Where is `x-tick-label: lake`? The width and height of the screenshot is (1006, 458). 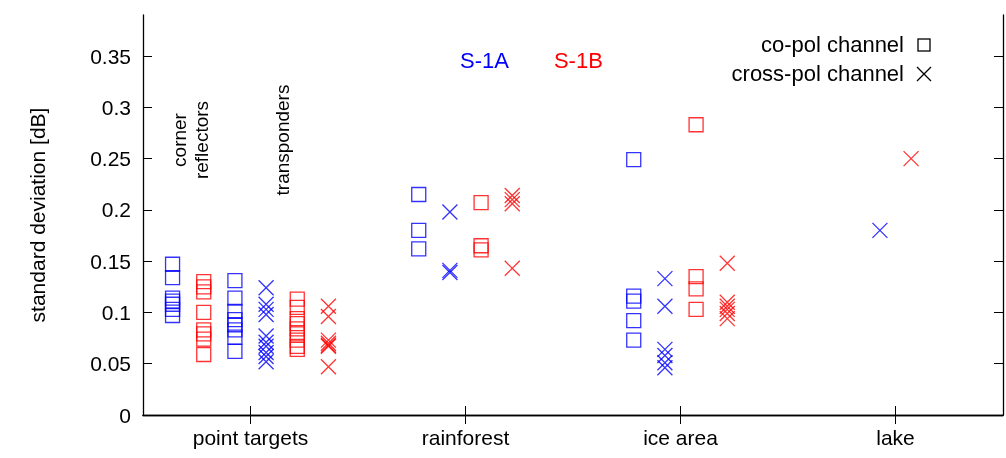 x-tick-label: lake is located at coordinates (895, 437).